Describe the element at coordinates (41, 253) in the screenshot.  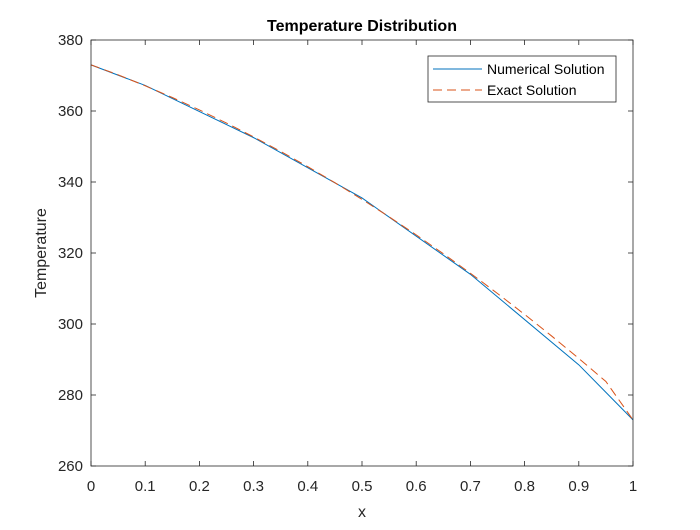
I see `y-axis-label: Temperature` at that location.